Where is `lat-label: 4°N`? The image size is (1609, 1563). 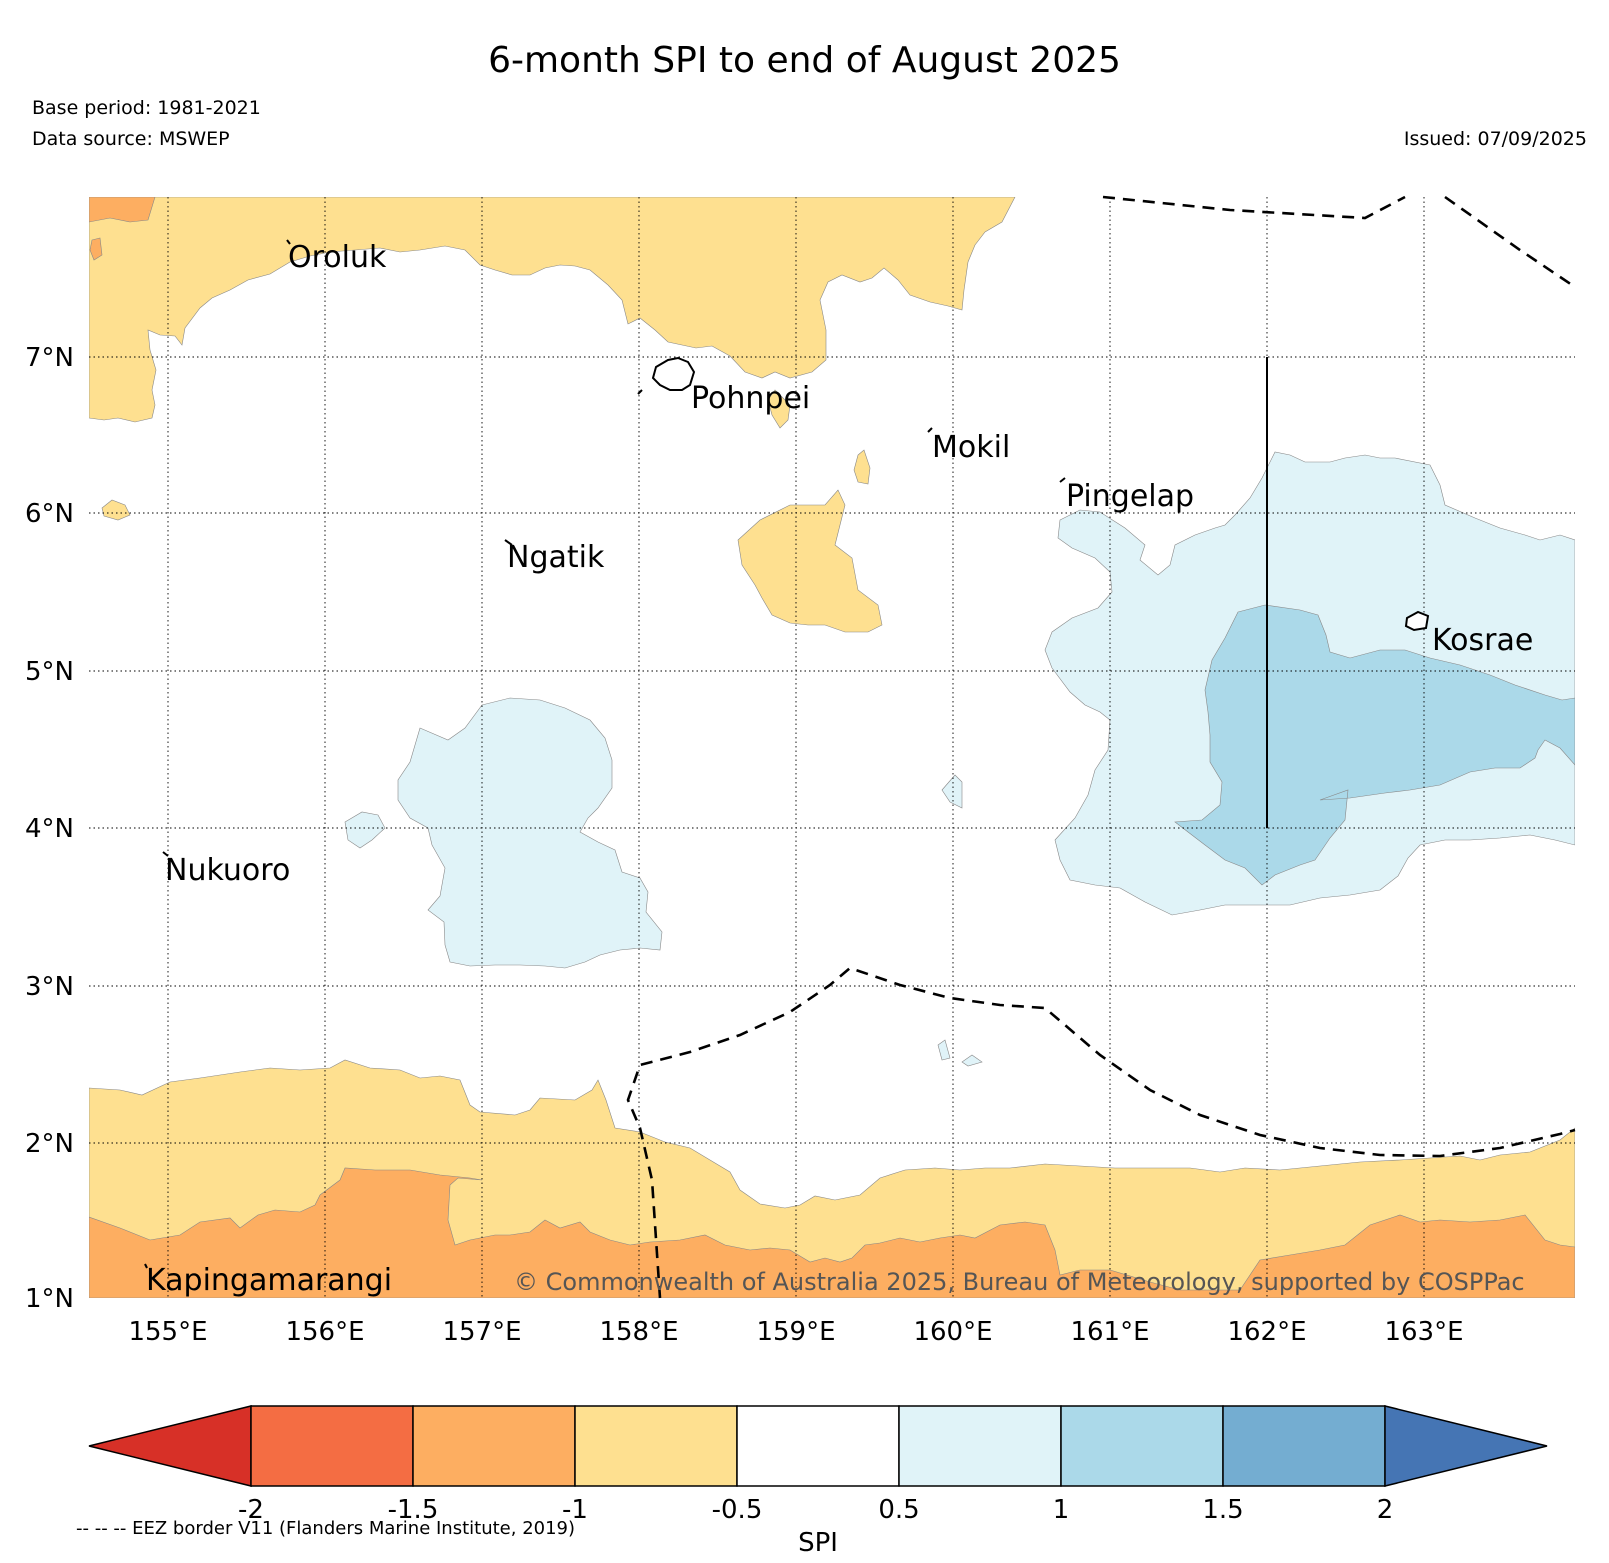 lat-label: 4°N is located at coordinates (49, 829).